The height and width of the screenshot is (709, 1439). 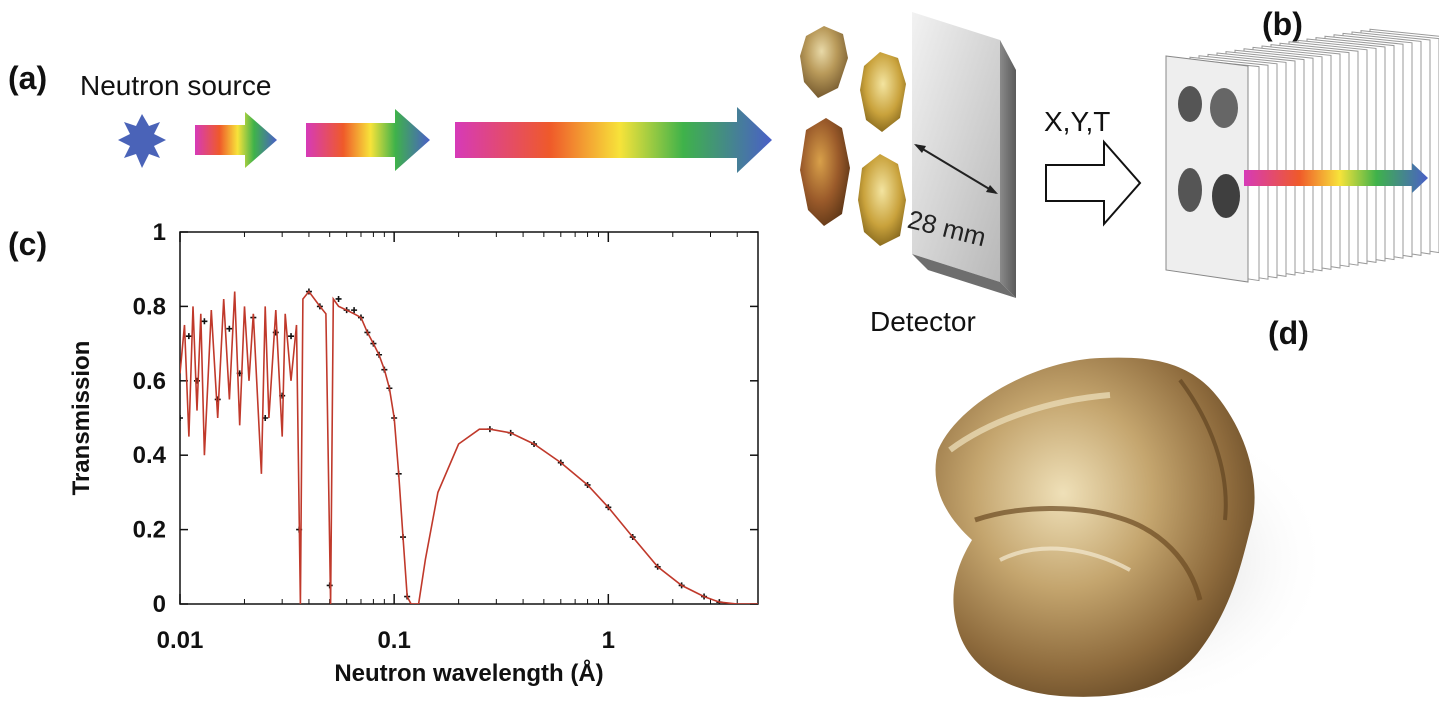 What do you see at coordinates (882, 200) in the screenshot?
I see `crystal-gold-bottom` at bounding box center [882, 200].